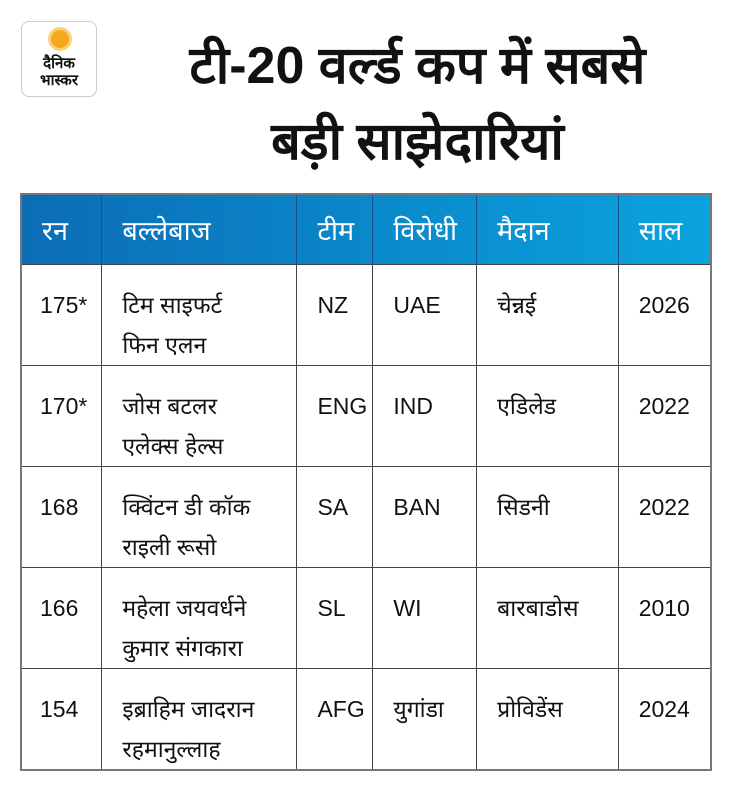 This screenshot has height=805, width=730. Describe the element at coordinates (664, 229) in the screenshot. I see `header-year: साल` at that location.